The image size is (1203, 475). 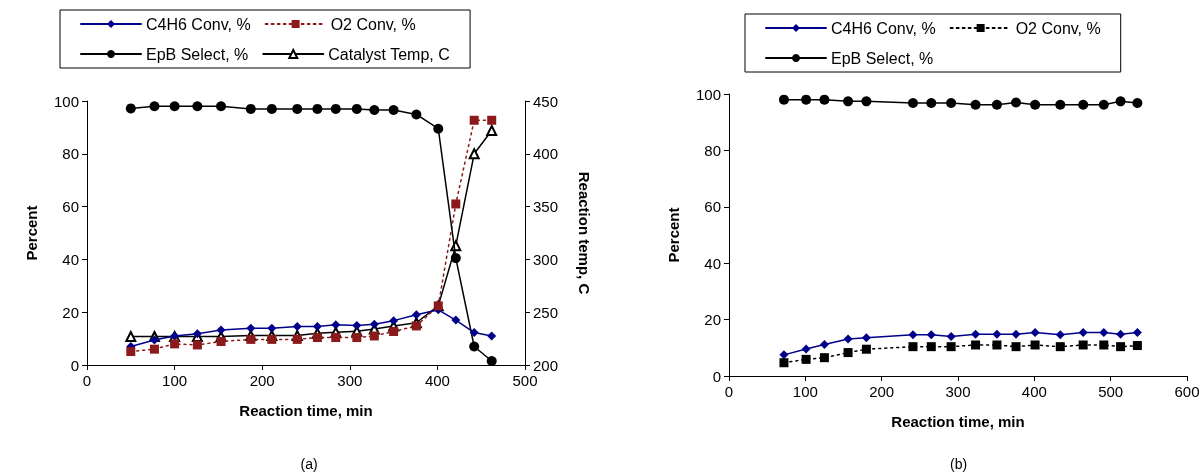 I want to click on y2-tick-label: 450, so click(x=546, y=101).